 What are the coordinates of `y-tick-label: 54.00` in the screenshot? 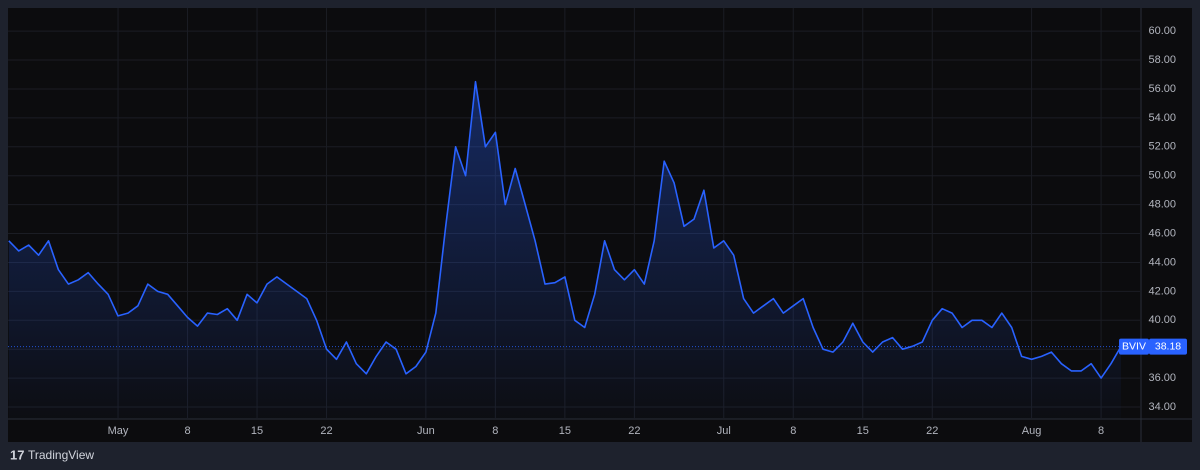 It's located at (1162, 118).